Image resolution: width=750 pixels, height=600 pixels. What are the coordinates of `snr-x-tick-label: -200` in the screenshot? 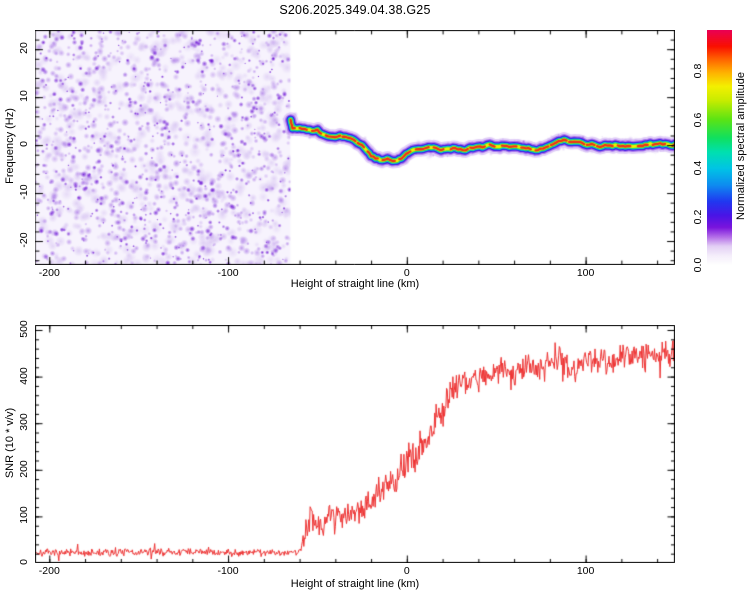 It's located at (49, 571).